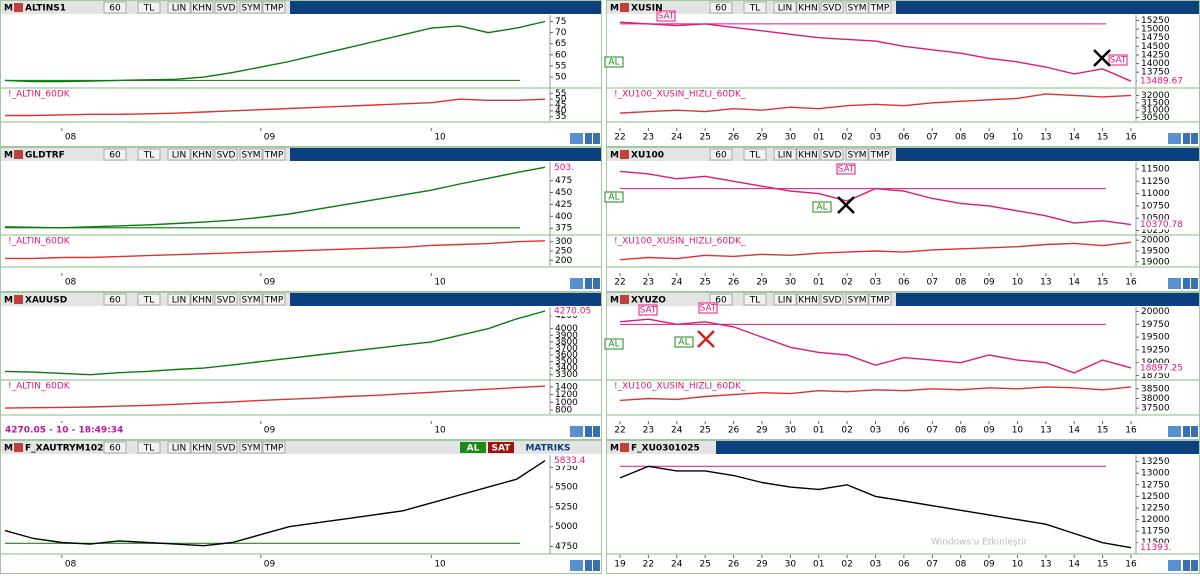 This screenshot has width=1200, height=578. I want to click on panel-frame, so click(301, 366).